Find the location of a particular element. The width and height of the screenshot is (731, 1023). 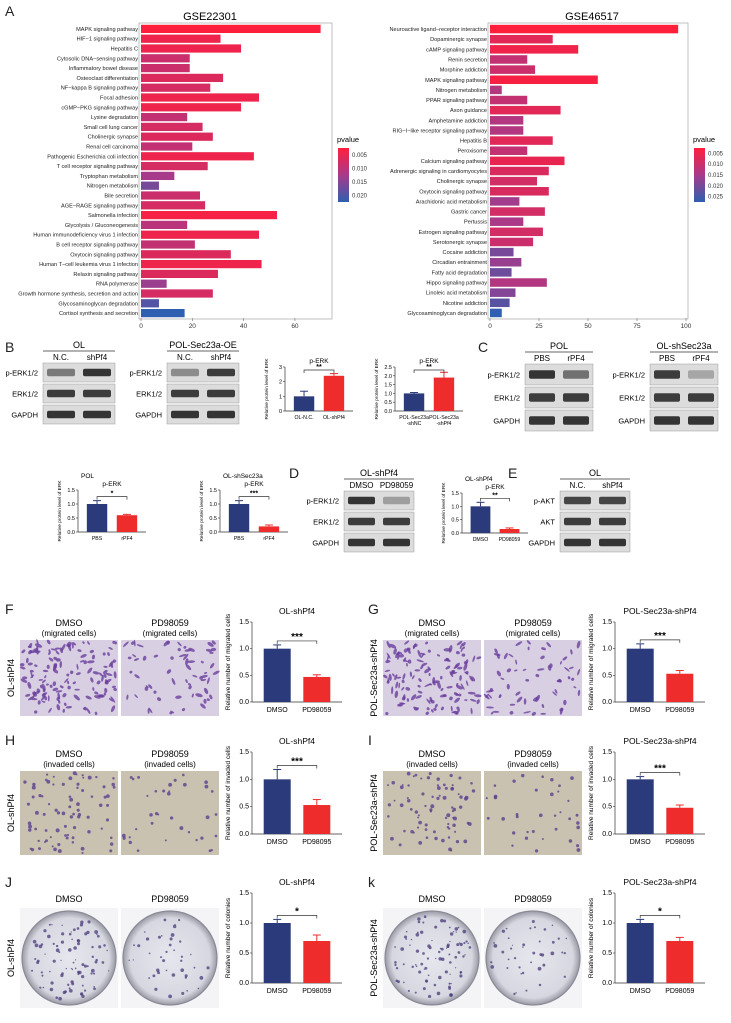

bar-chart-title: OL-shPf4 is located at coordinates (297, 611).